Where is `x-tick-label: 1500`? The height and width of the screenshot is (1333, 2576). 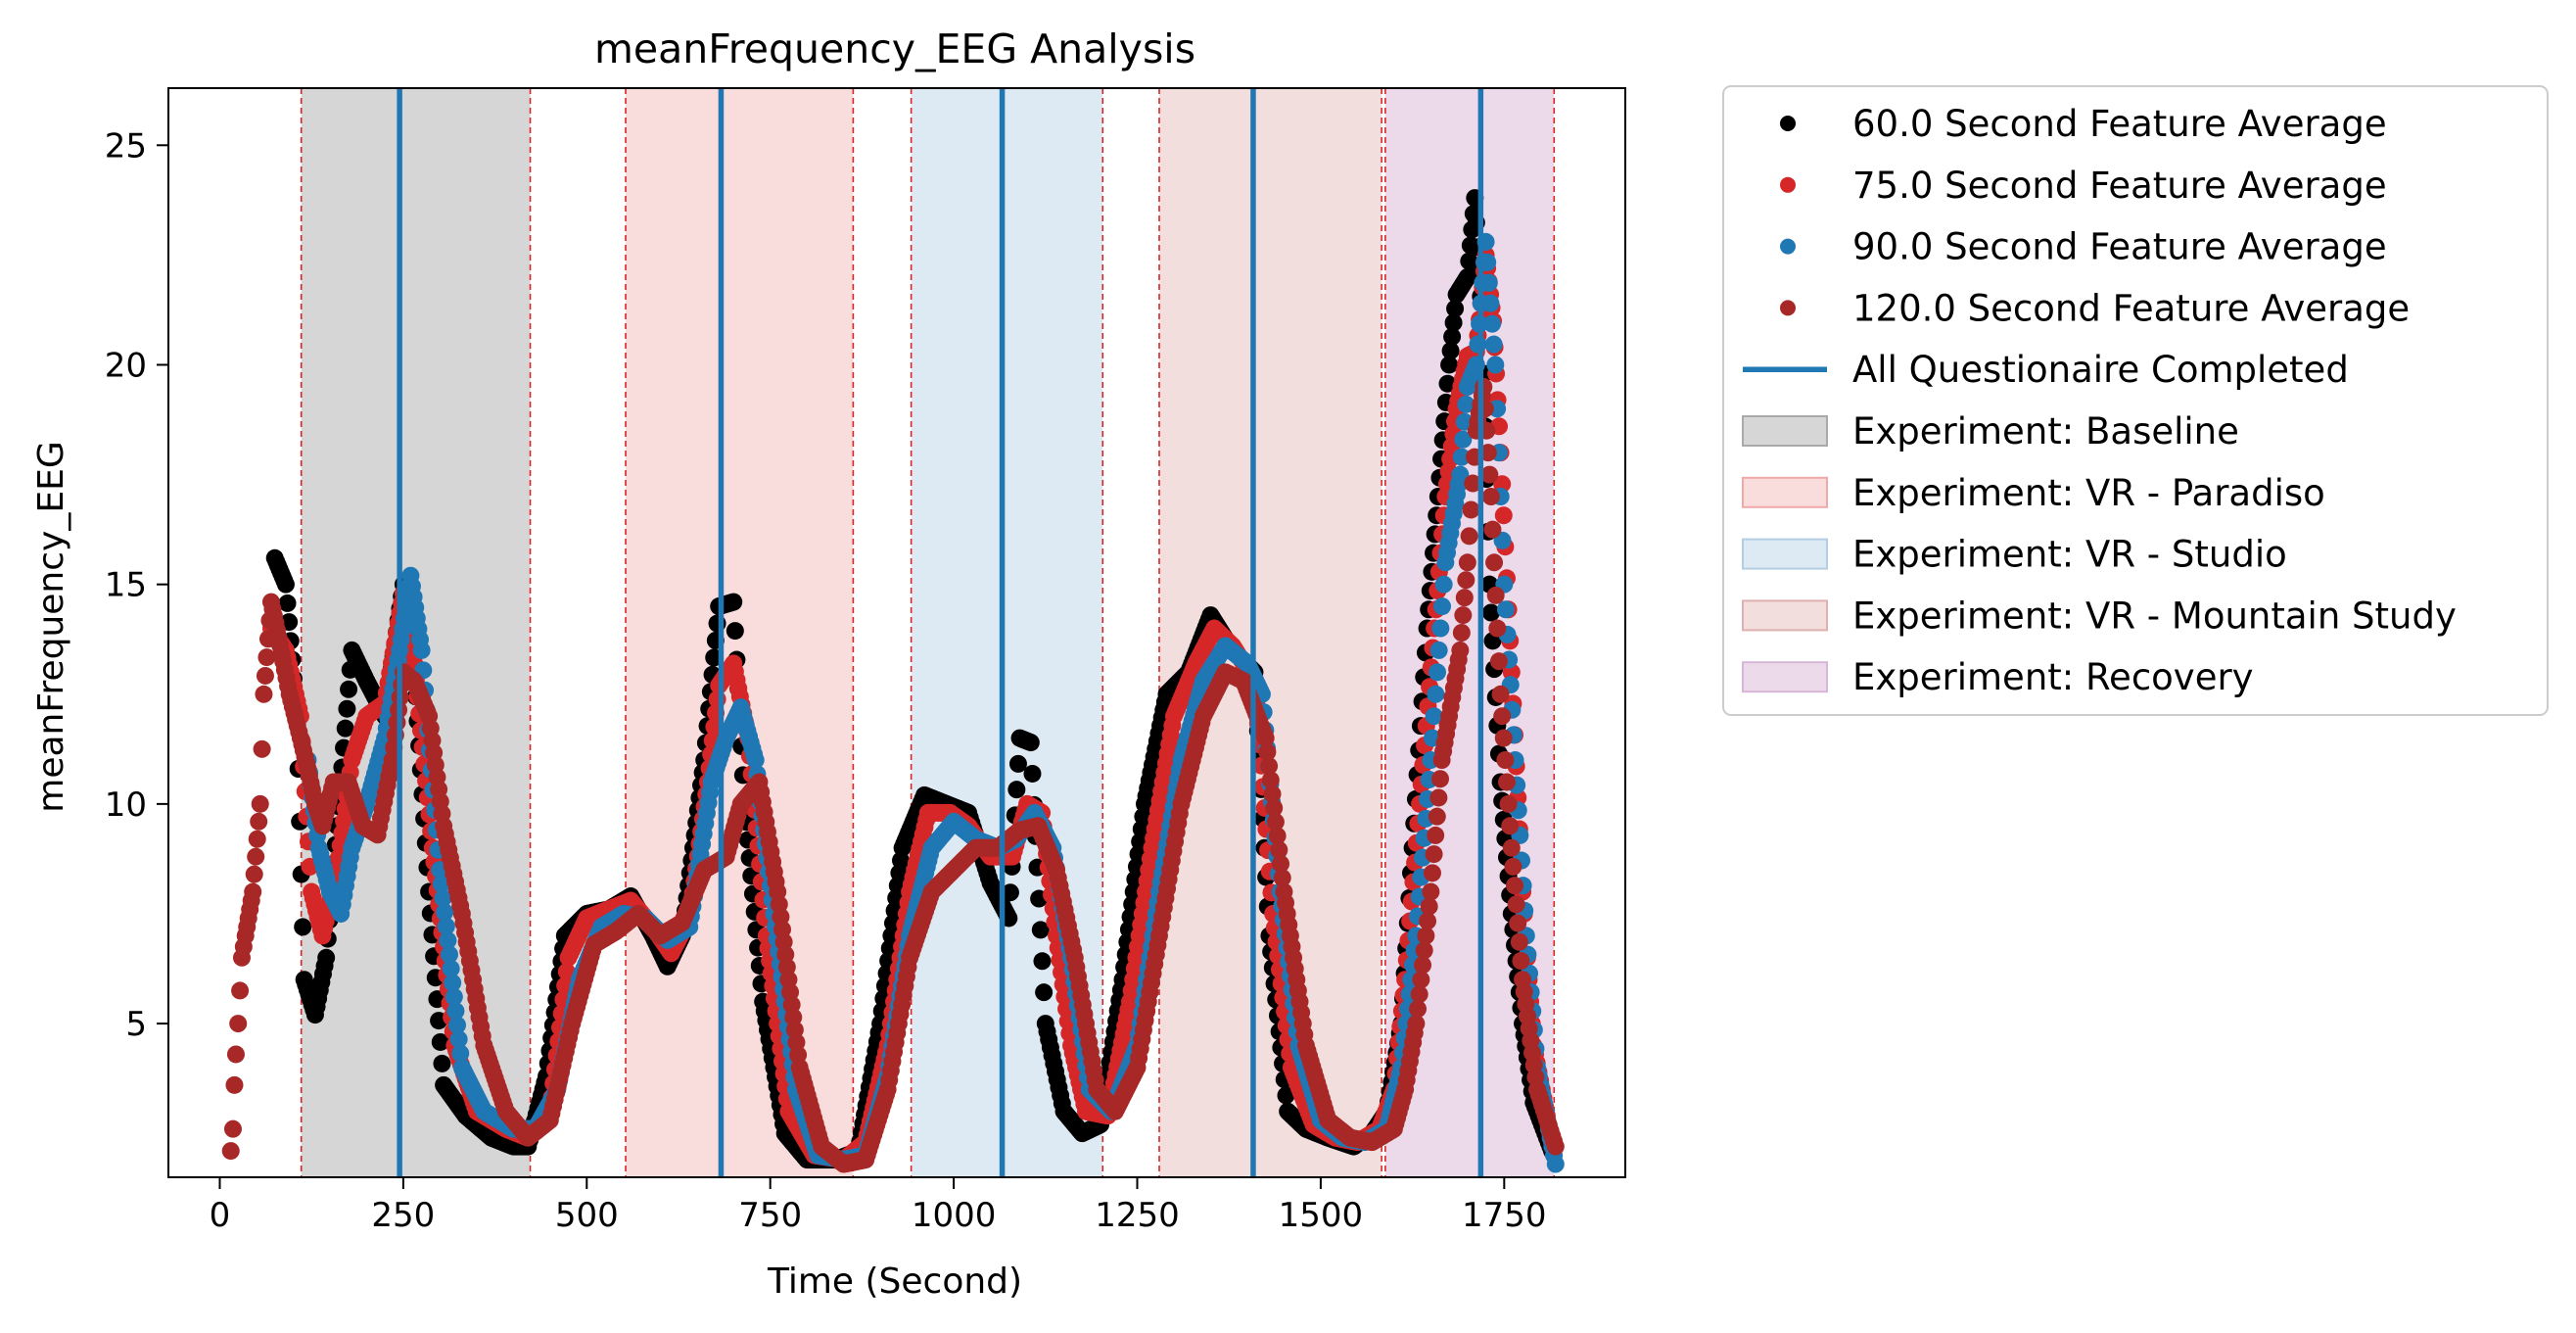 x-tick-label: 1500 is located at coordinates (1321, 1215).